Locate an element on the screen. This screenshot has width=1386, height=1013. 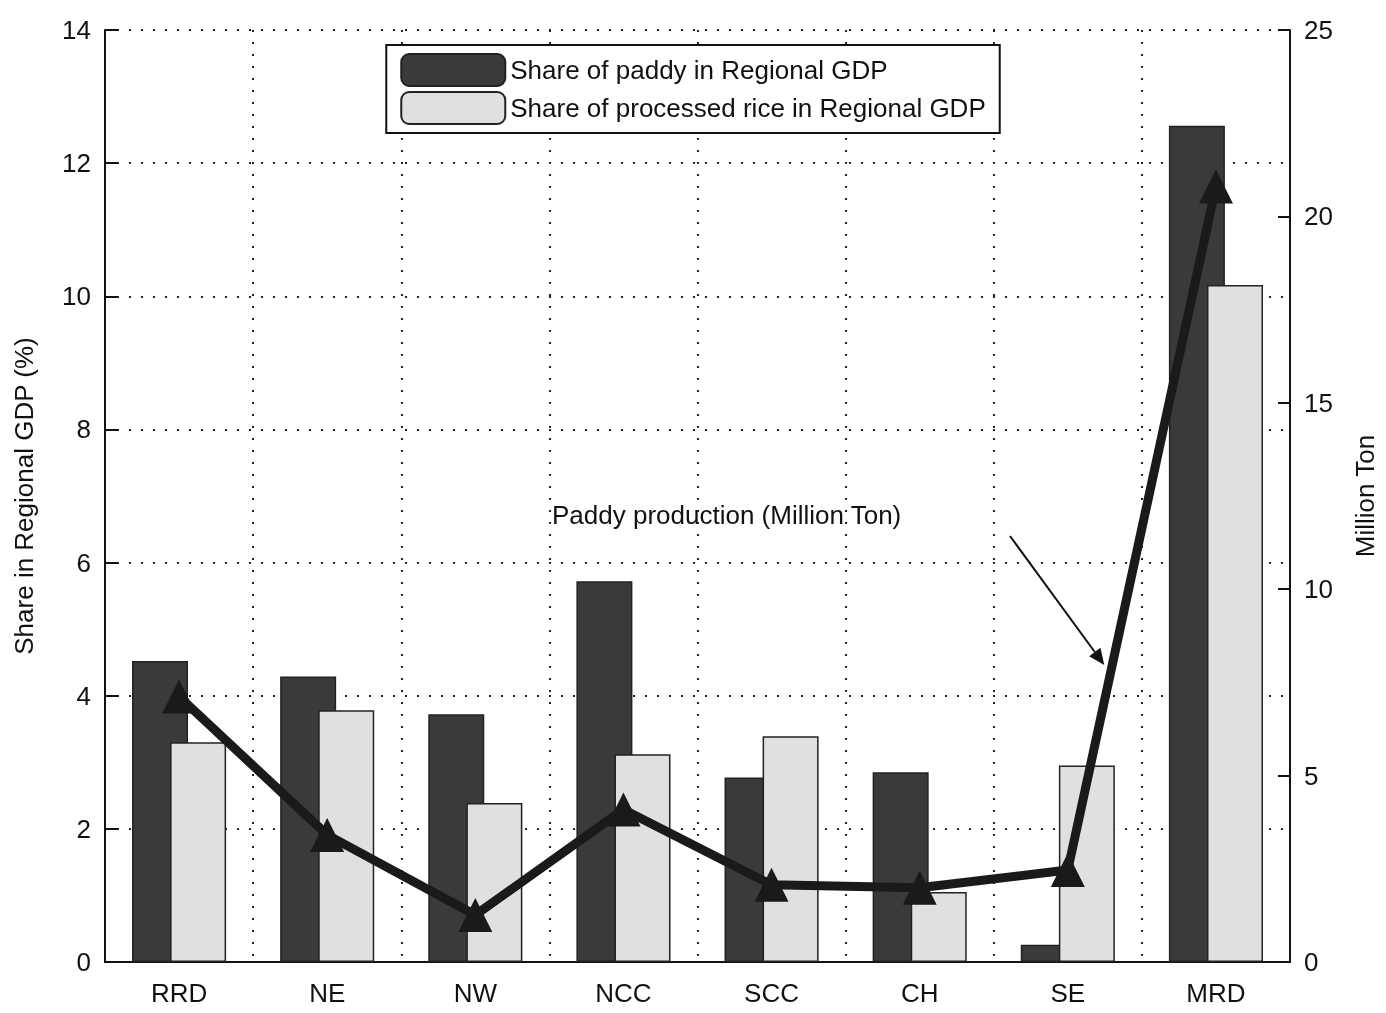
y-tick-label: 2 is located at coordinates (83, 828).